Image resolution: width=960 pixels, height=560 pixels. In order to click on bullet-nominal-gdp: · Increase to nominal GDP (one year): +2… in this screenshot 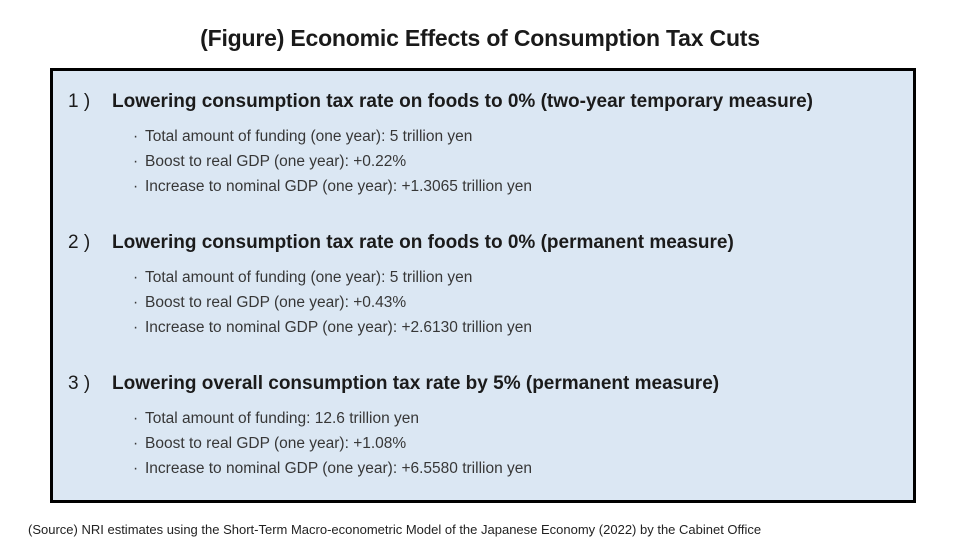, I will do `click(485, 327)`.